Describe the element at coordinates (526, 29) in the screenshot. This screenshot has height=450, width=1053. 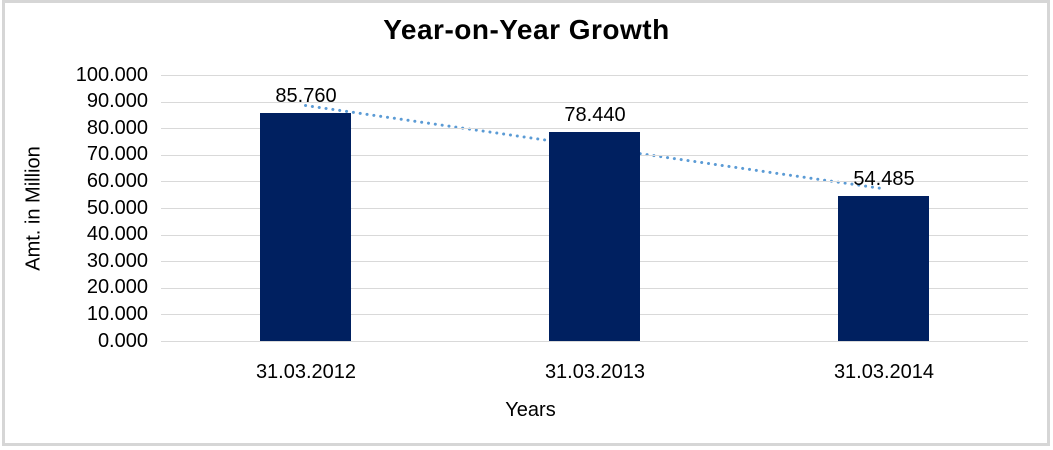
I see `chart-title: Year-on-Year Growth` at that location.